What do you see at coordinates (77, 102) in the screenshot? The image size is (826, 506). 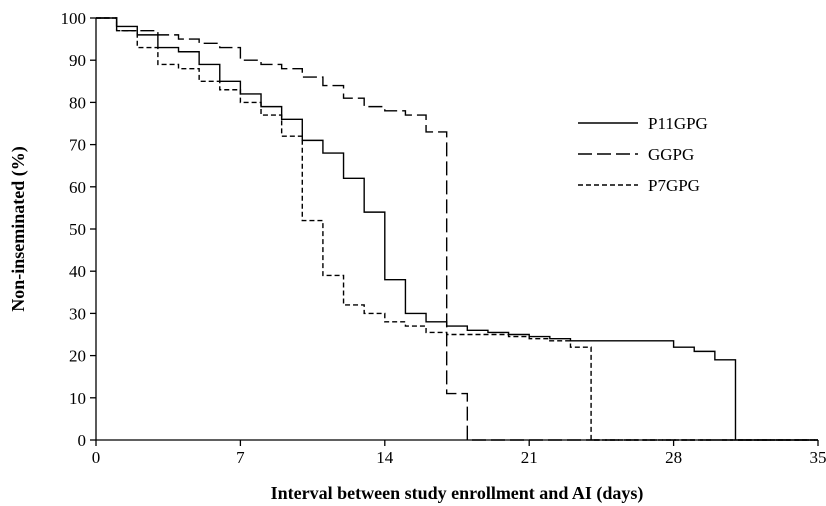 I see `y-tick-label: 80` at bounding box center [77, 102].